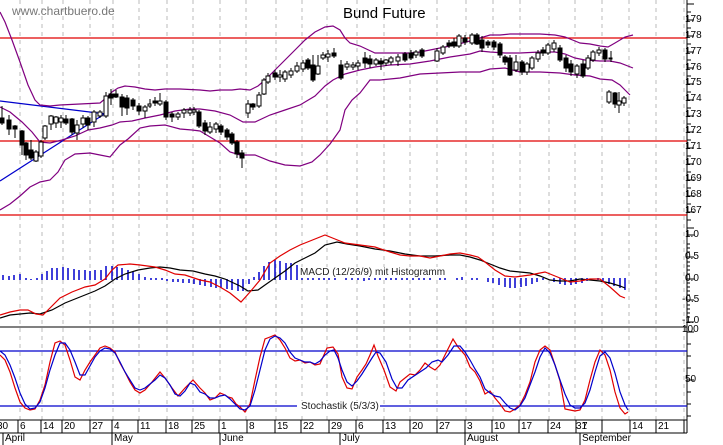  What do you see at coordinates (252, 426) in the screenshot?
I see `date-tick: 8` at bounding box center [252, 426].